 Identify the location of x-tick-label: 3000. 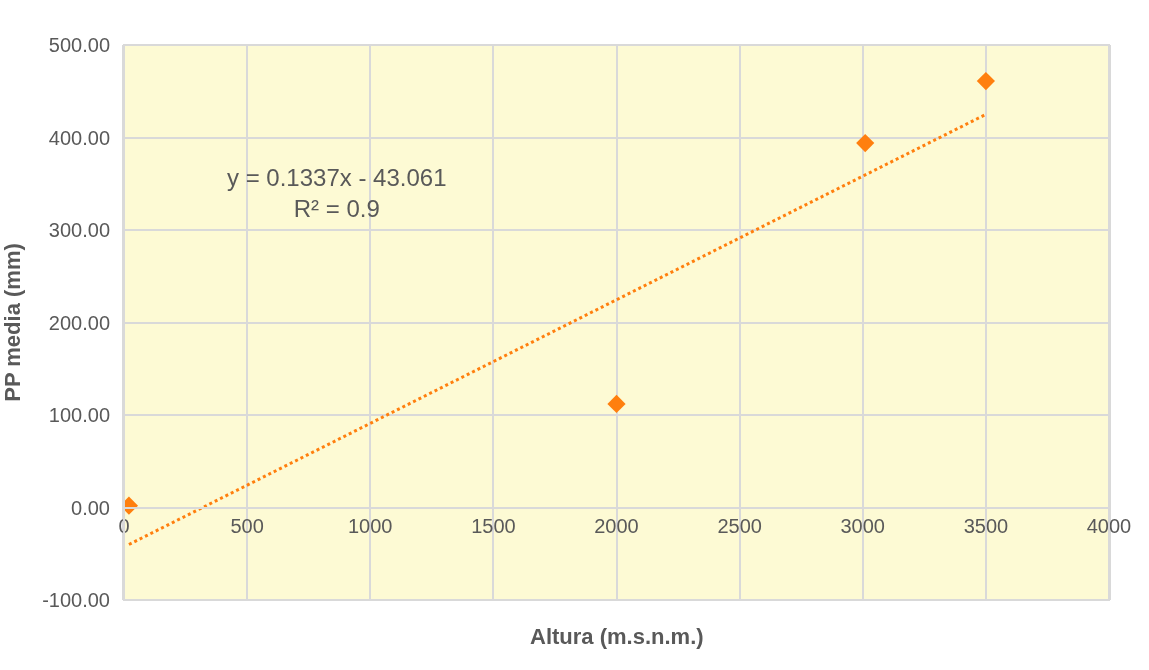
(862, 525).